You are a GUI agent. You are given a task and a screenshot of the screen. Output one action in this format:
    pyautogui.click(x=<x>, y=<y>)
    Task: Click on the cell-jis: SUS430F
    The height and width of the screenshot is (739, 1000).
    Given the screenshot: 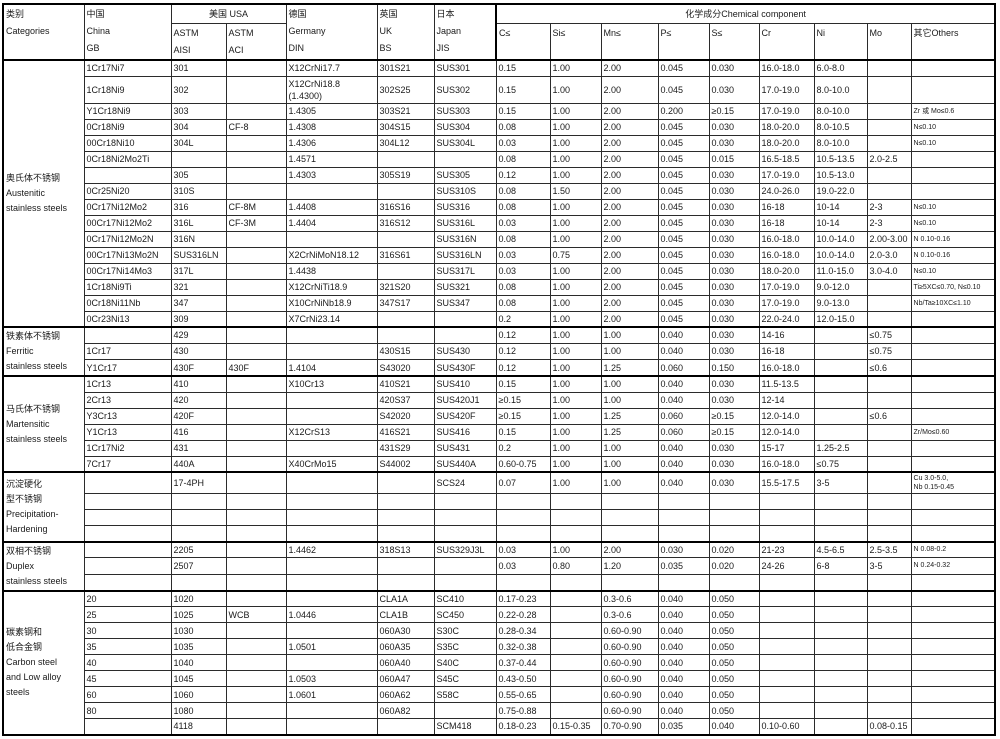 What is the action you would take?
    pyautogui.click(x=465, y=368)
    